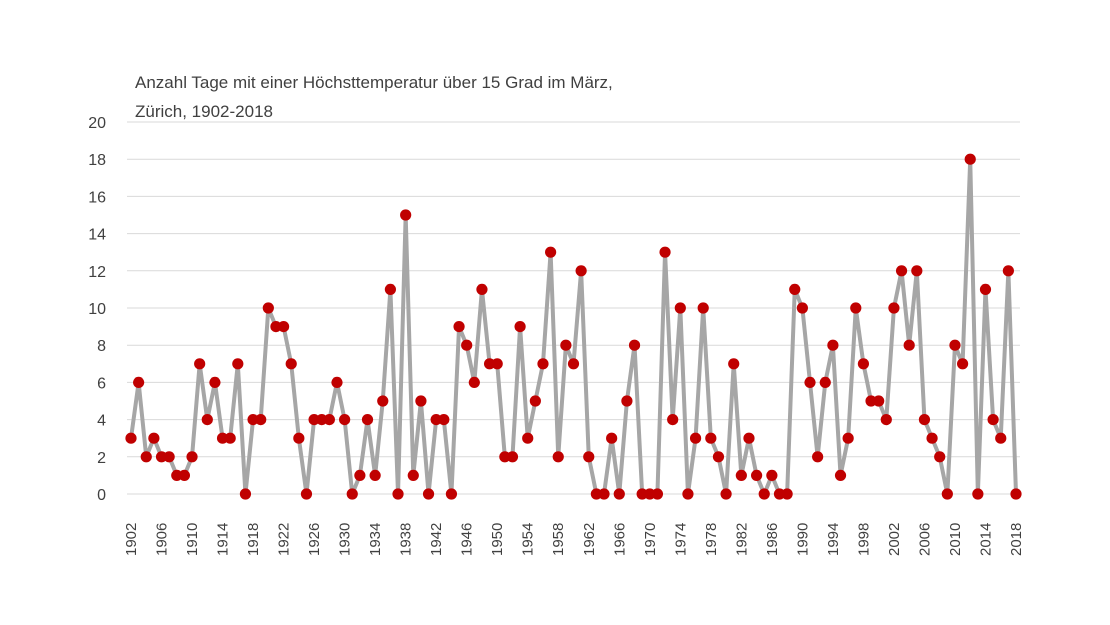 This screenshot has height=625, width=1110. Describe the element at coordinates (497, 364) in the screenshot. I see `data-point-1950` at that location.